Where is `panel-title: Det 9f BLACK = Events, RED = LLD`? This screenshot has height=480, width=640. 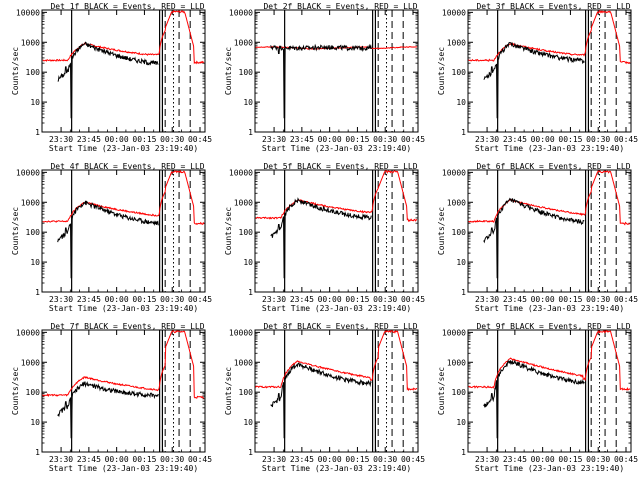 panel-title: Det 9f BLACK = Events, RED = LLD is located at coordinates (553, 326).